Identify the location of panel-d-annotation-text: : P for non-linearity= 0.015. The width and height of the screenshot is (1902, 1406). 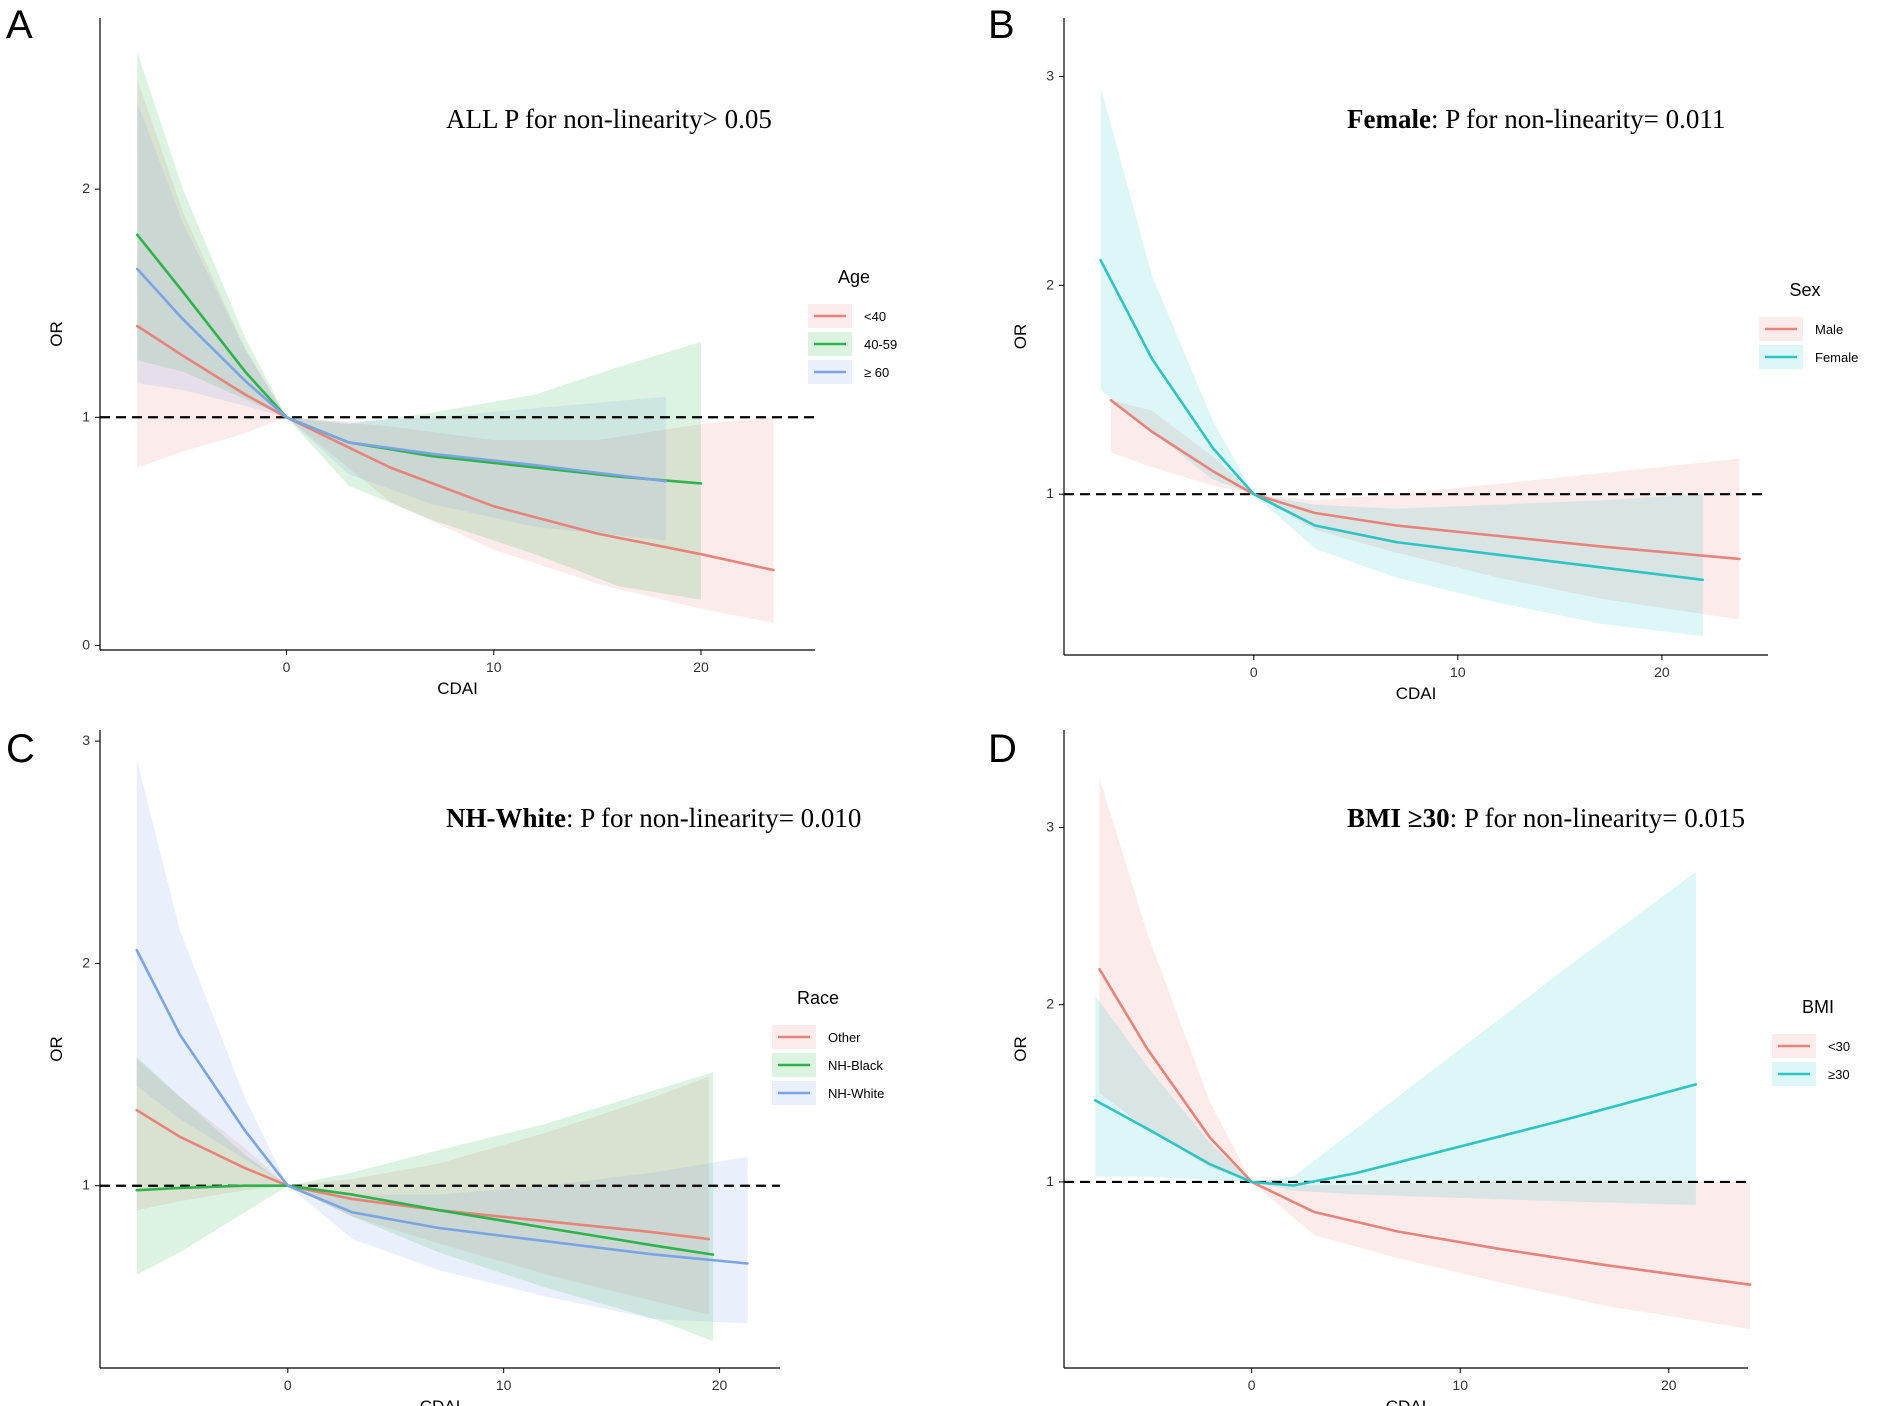
(1597, 818).